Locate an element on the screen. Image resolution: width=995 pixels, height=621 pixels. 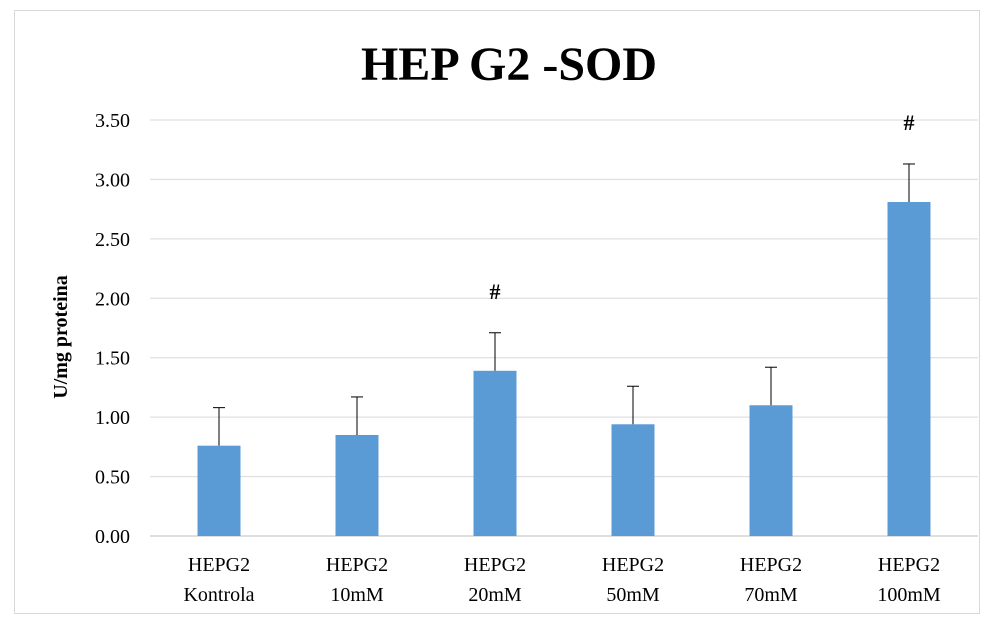
y-axis-label: U/mg proteina is located at coordinates (61, 337).